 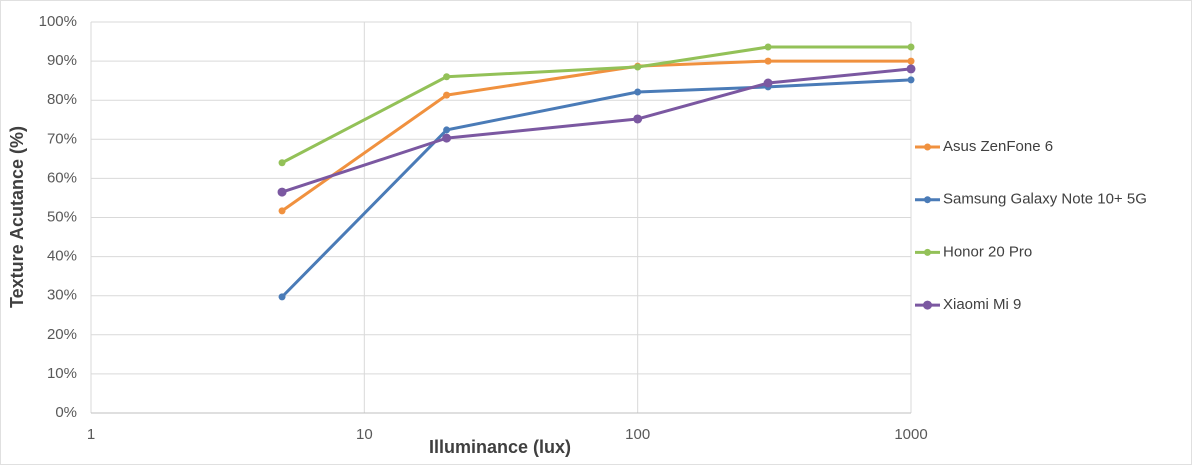 What do you see at coordinates (910, 434) in the screenshot?
I see `x-tick-label: 1000` at bounding box center [910, 434].